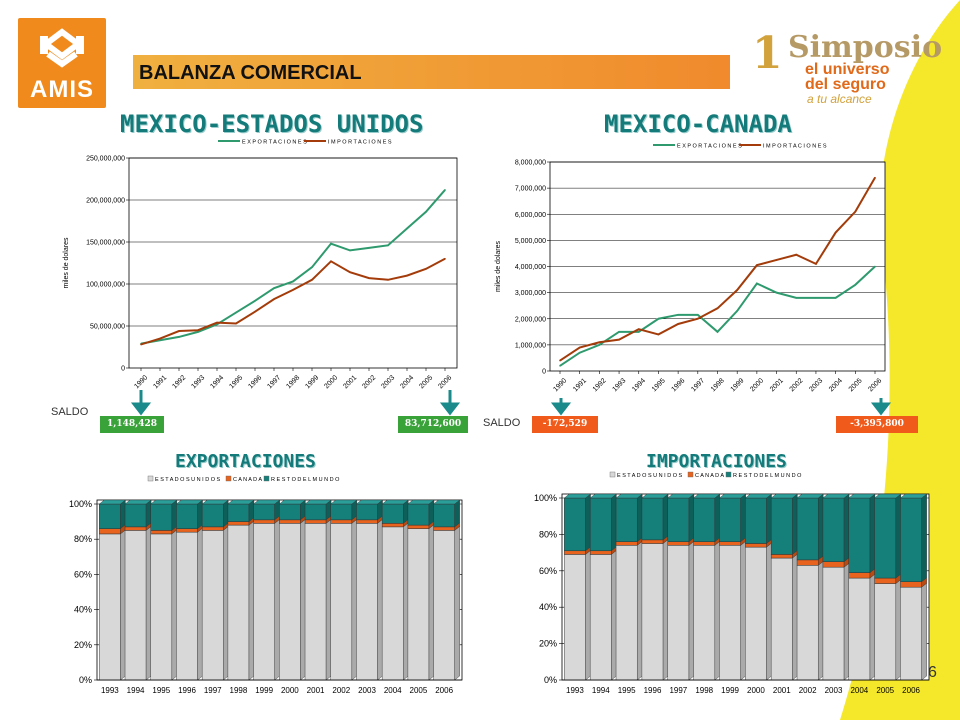 This screenshot has height=720, width=960. I want to click on y-tick-label: 1,000,000, so click(530, 345).